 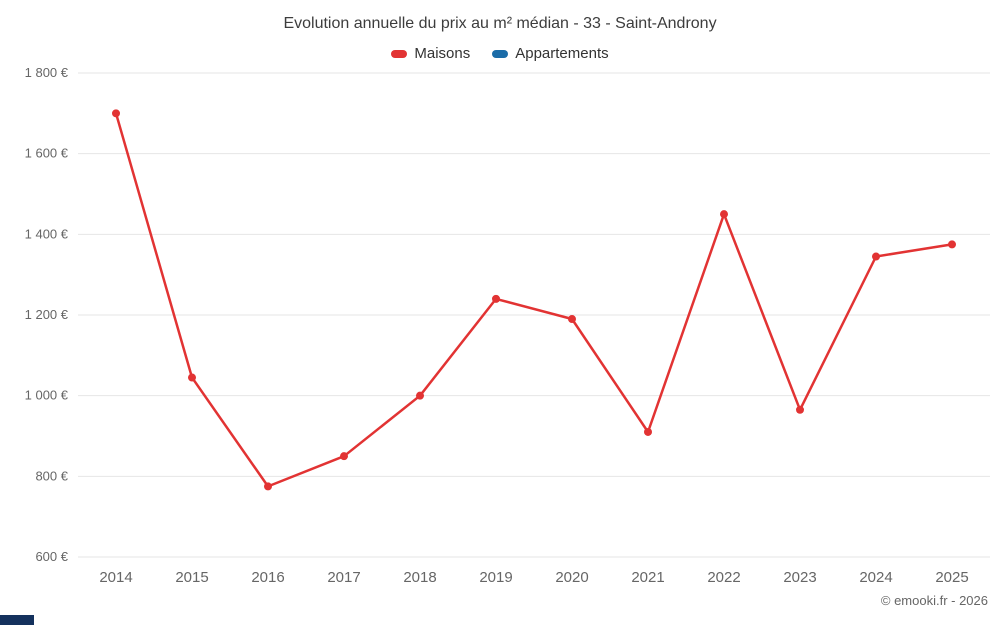 I want to click on legend-item-maisons: Maisons, so click(x=430, y=53).